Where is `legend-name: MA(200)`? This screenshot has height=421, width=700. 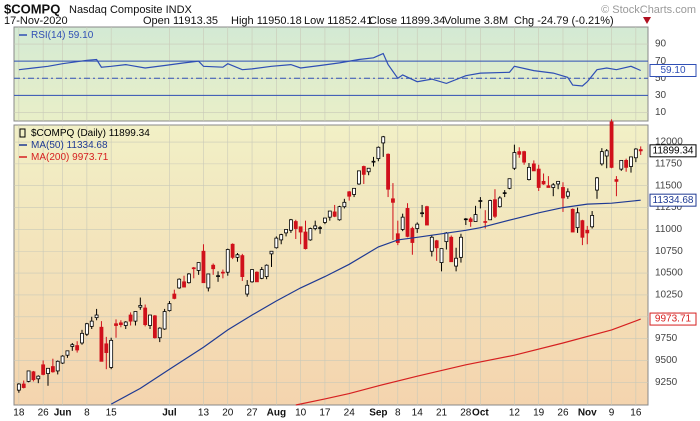 legend-name: MA(200) is located at coordinates (50, 157).